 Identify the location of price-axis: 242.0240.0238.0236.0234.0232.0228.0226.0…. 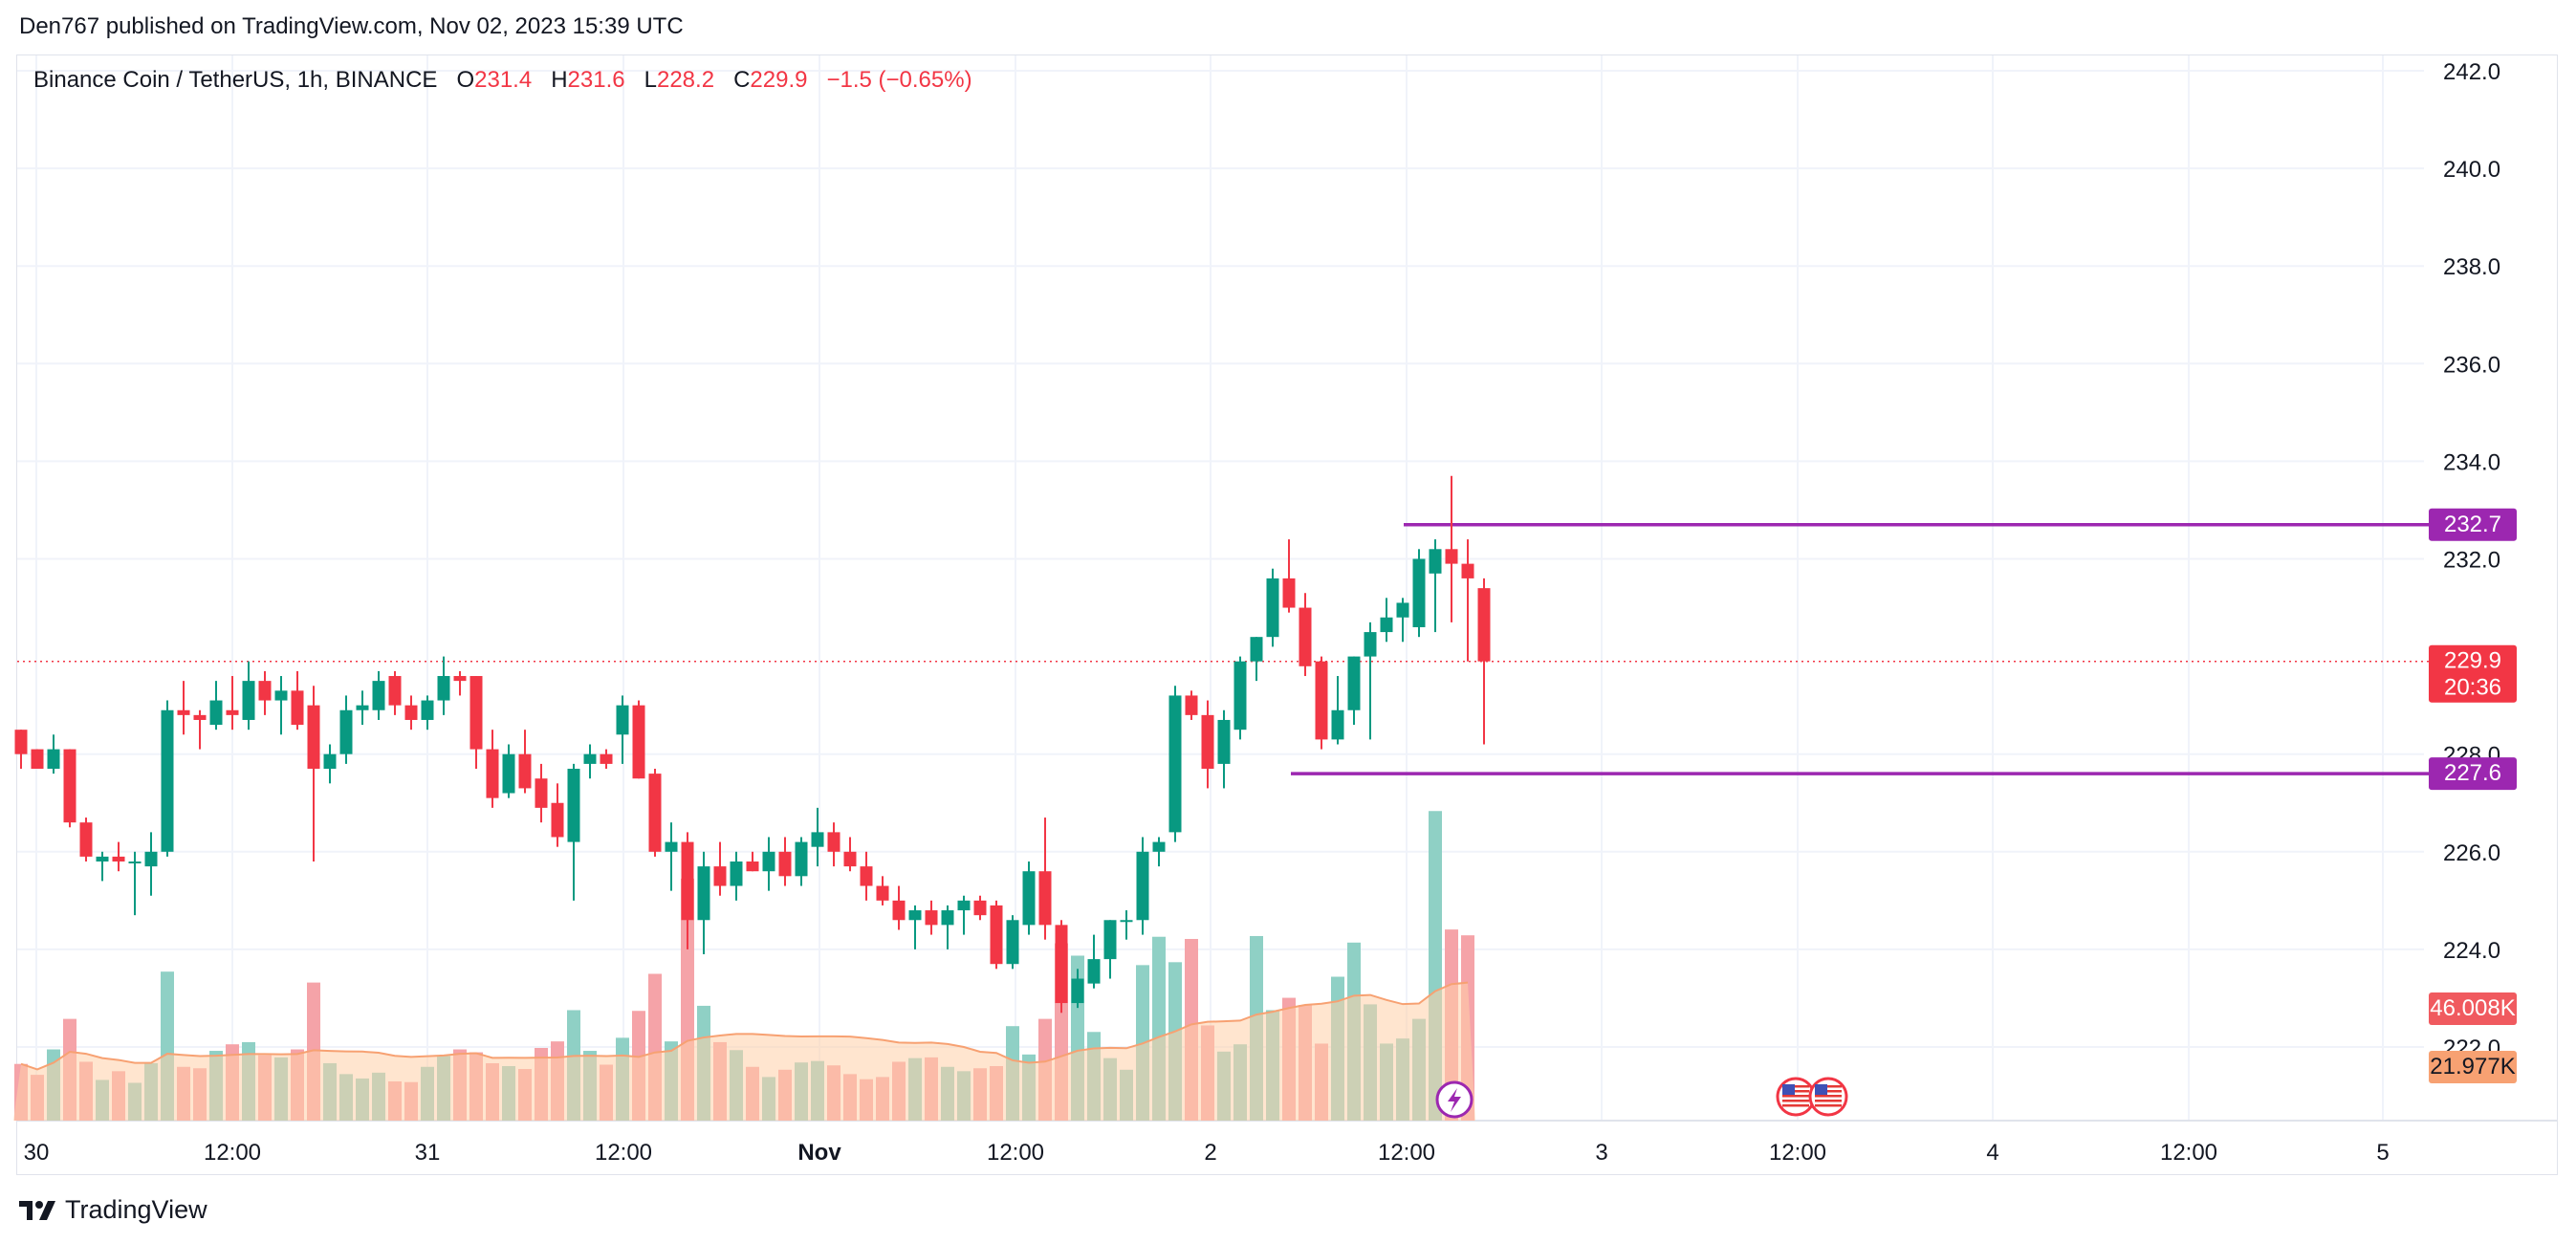
(2471, 560).